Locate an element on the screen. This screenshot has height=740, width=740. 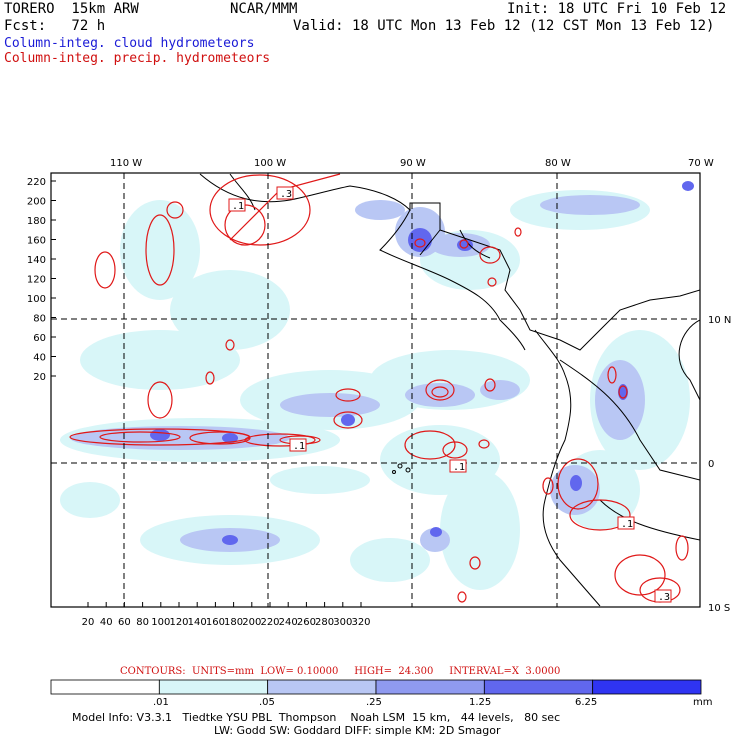
cbar-label-625: 6.25 is located at coordinates (586, 702).